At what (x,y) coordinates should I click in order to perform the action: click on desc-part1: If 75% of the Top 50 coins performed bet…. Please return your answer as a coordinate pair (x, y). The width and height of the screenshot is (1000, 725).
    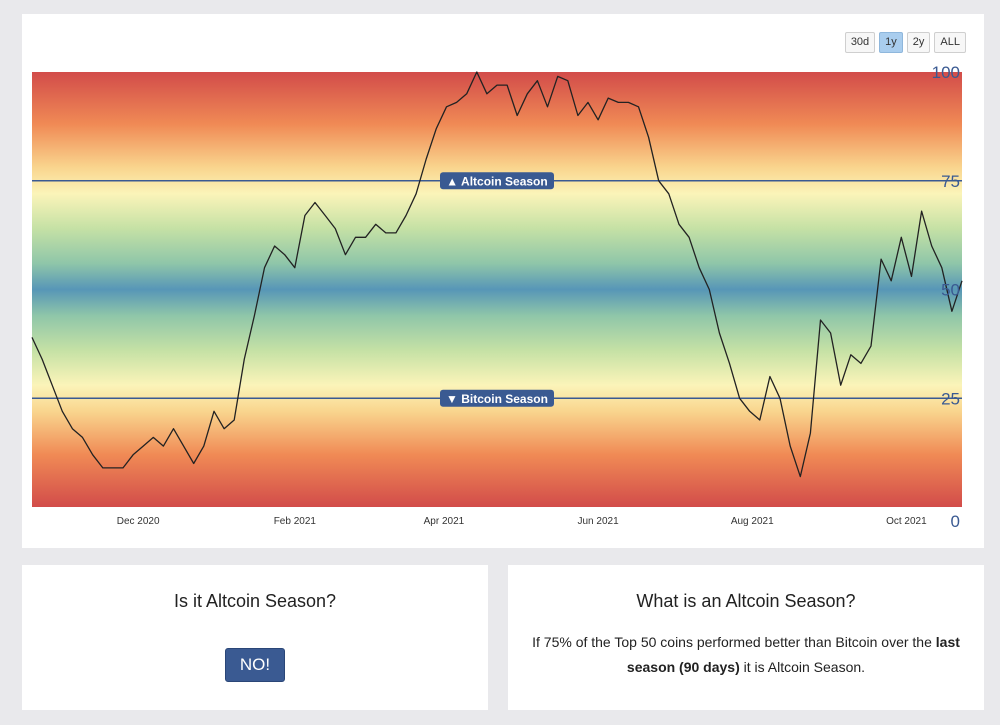
    Looking at the image, I should click on (734, 642).